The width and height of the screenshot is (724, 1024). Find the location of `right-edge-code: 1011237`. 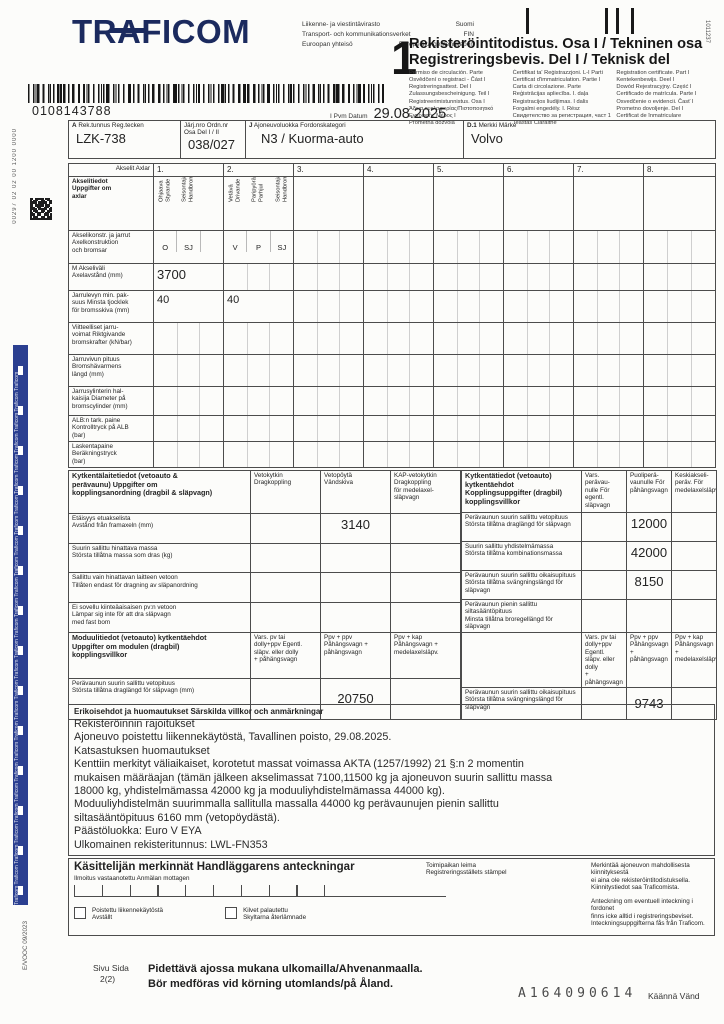

right-edge-code: 1011237 is located at coordinates (707, 31).